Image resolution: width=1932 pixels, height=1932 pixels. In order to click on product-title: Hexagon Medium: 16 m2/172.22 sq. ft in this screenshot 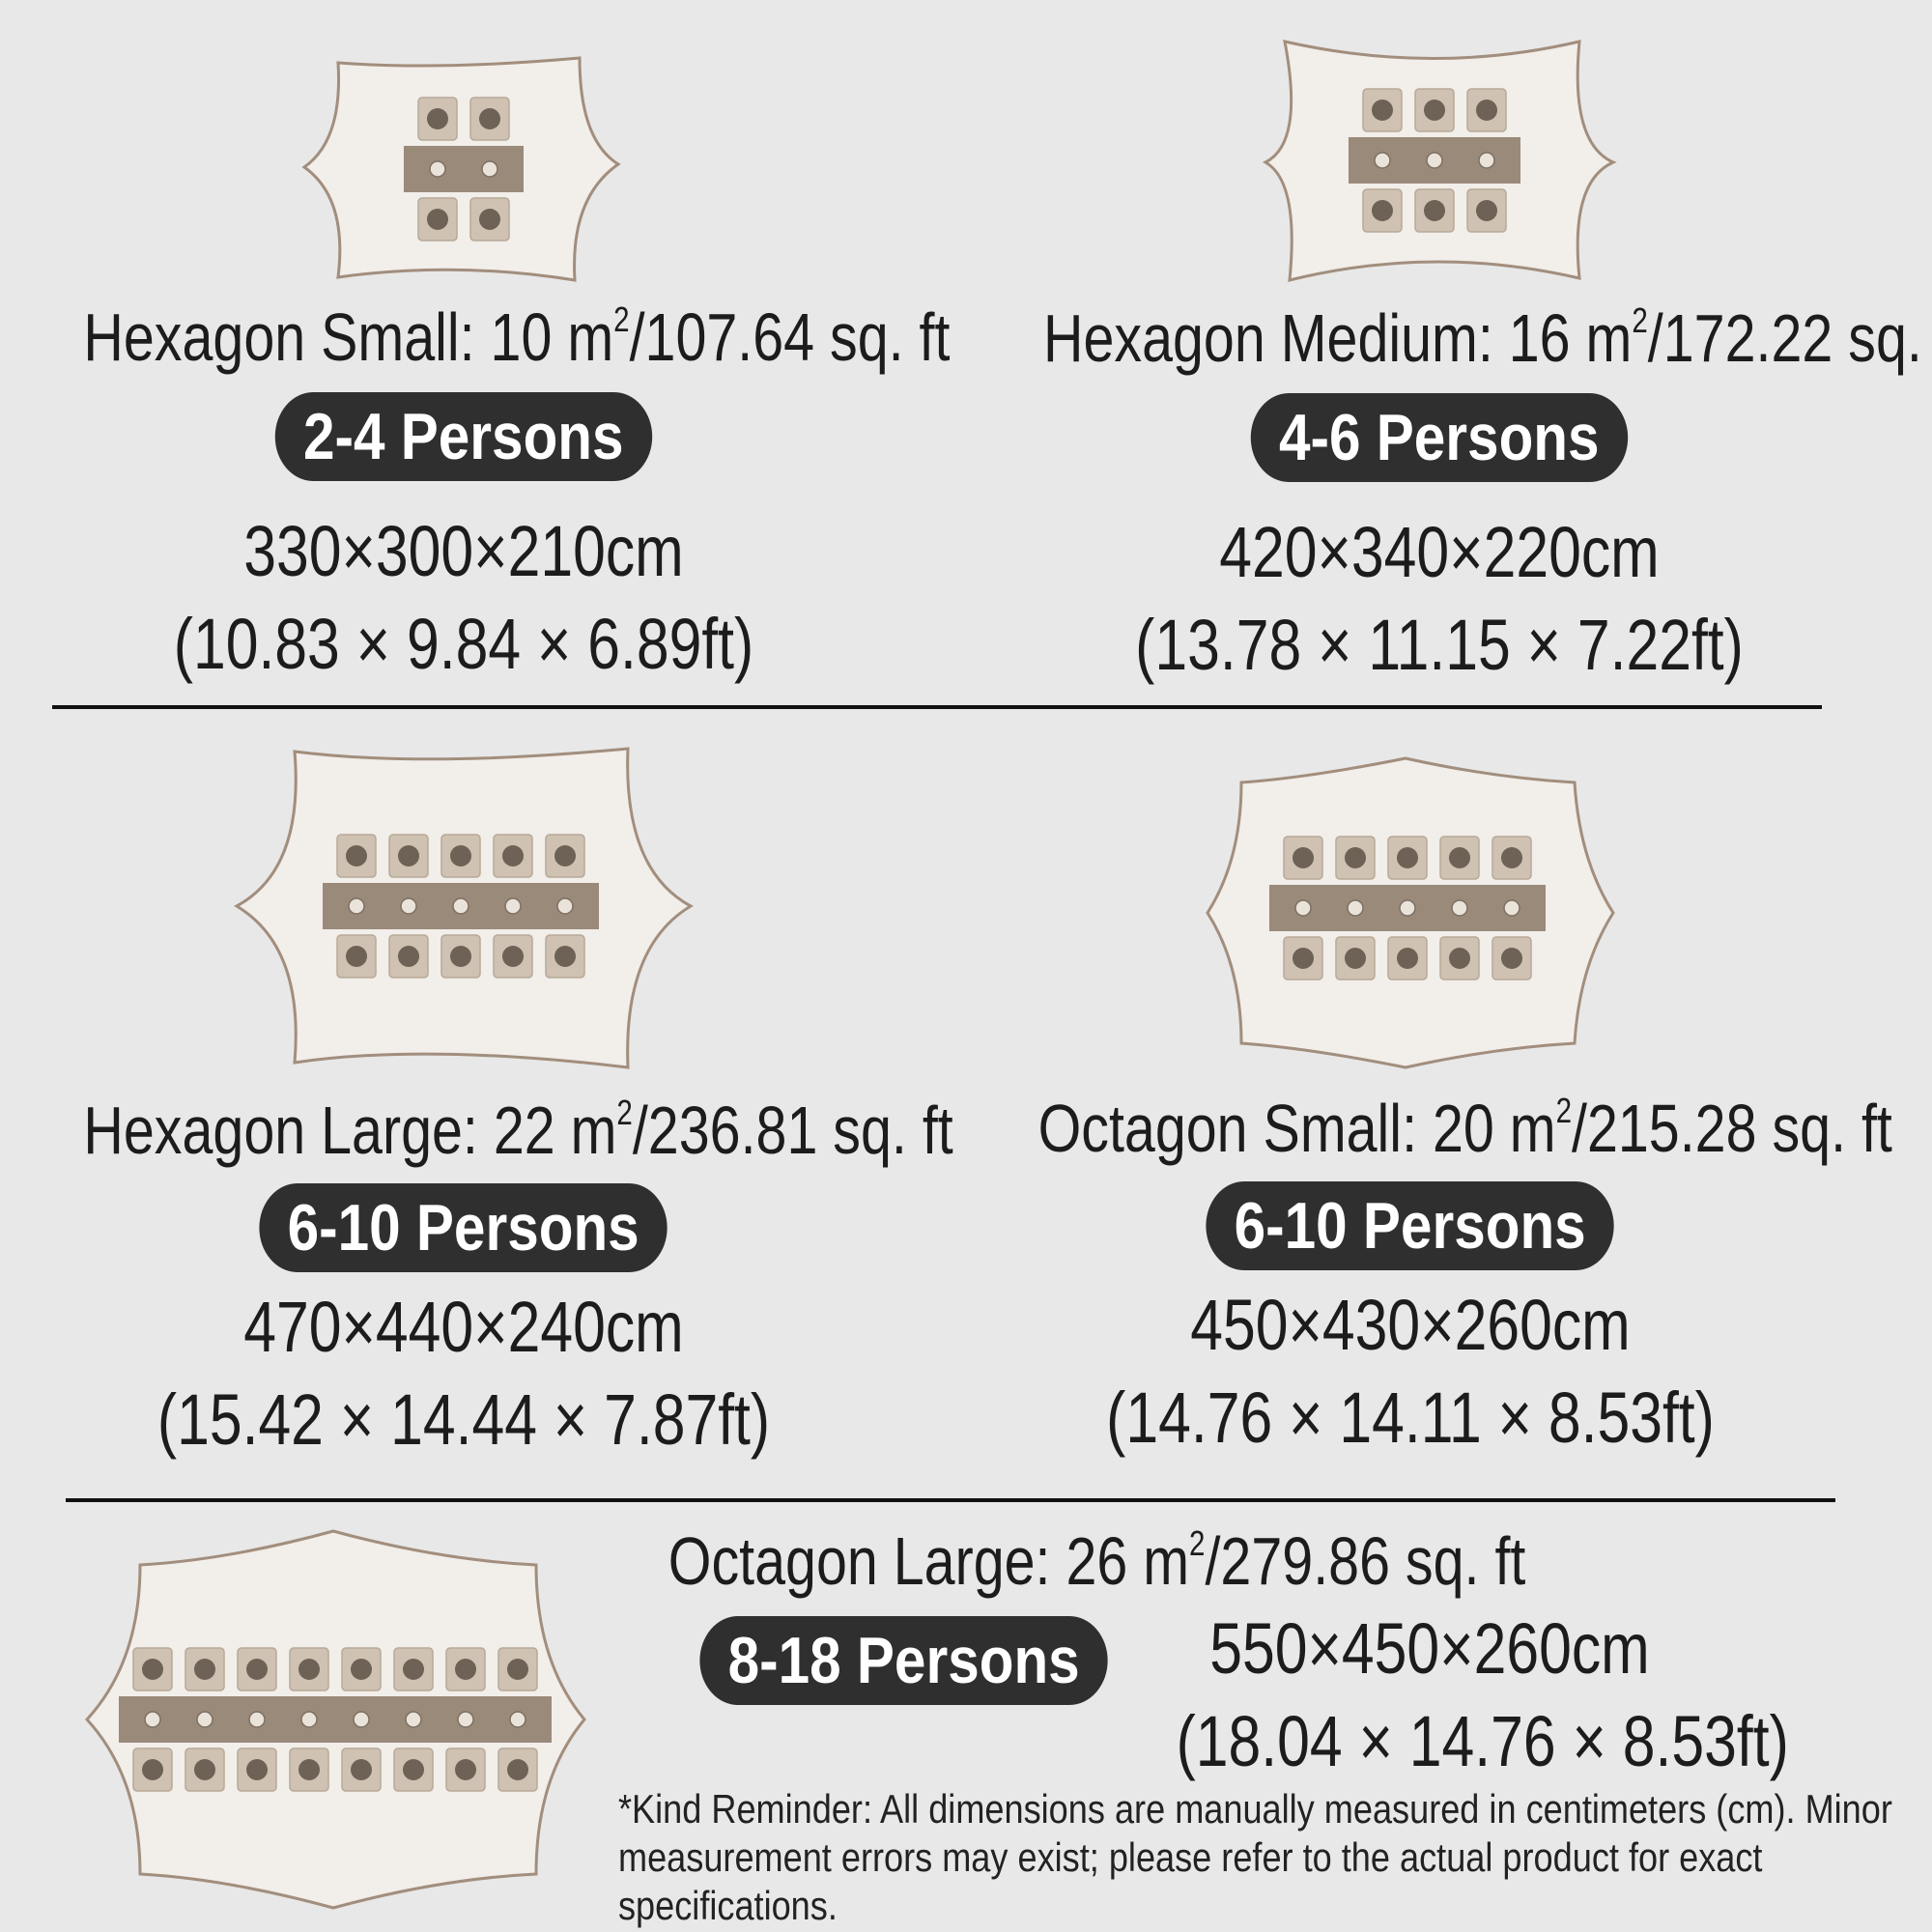, I will do `click(1487, 338)`.